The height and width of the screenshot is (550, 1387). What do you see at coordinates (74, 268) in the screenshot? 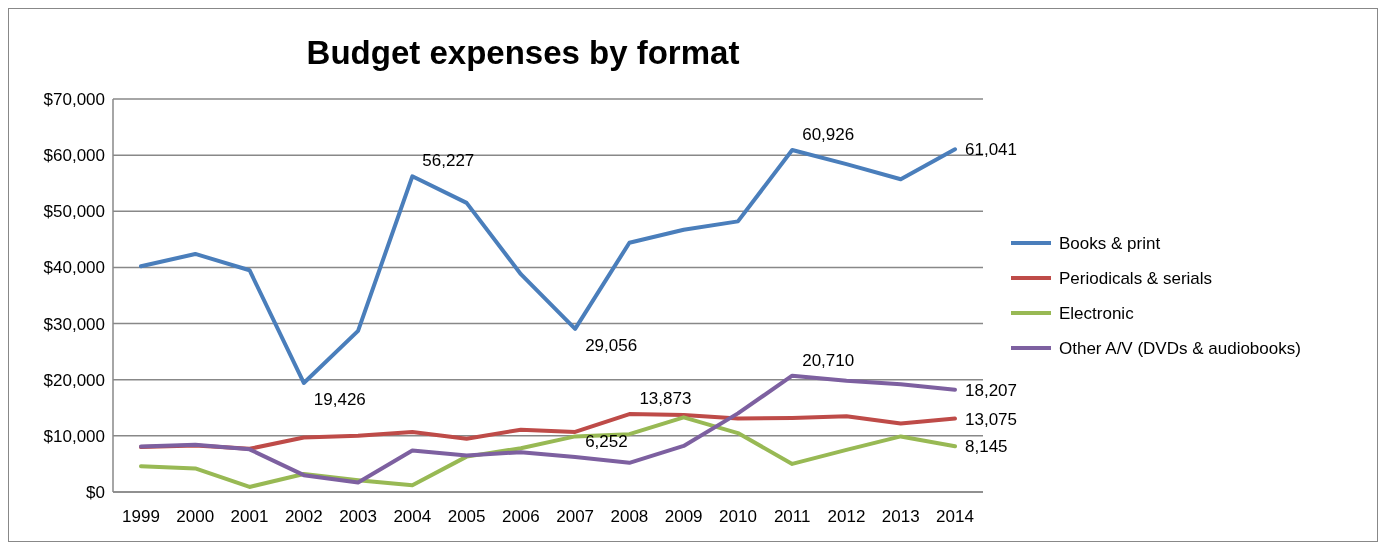
I see `y-tick-label: $40,000` at bounding box center [74, 268].